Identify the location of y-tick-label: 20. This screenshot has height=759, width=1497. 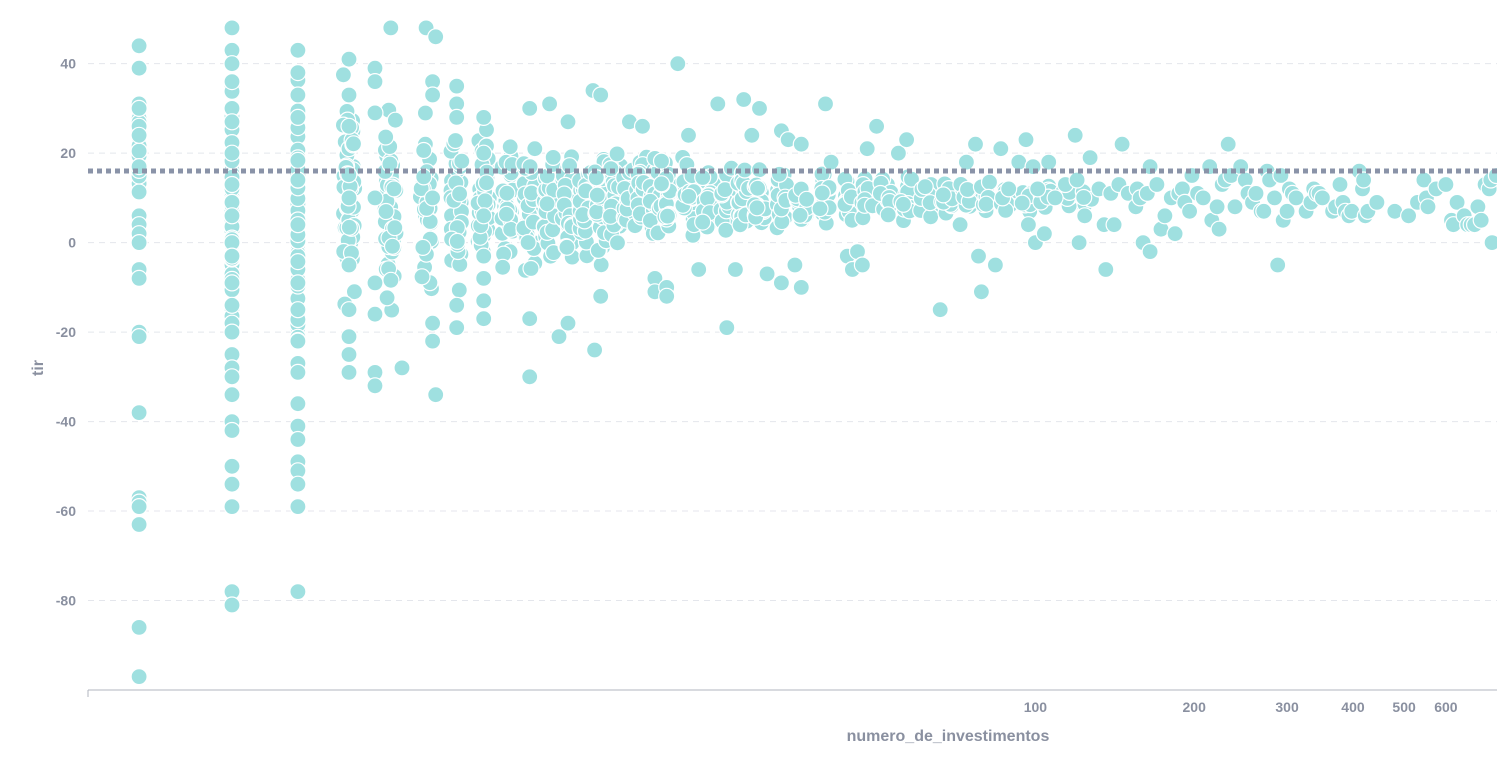
(68, 153).